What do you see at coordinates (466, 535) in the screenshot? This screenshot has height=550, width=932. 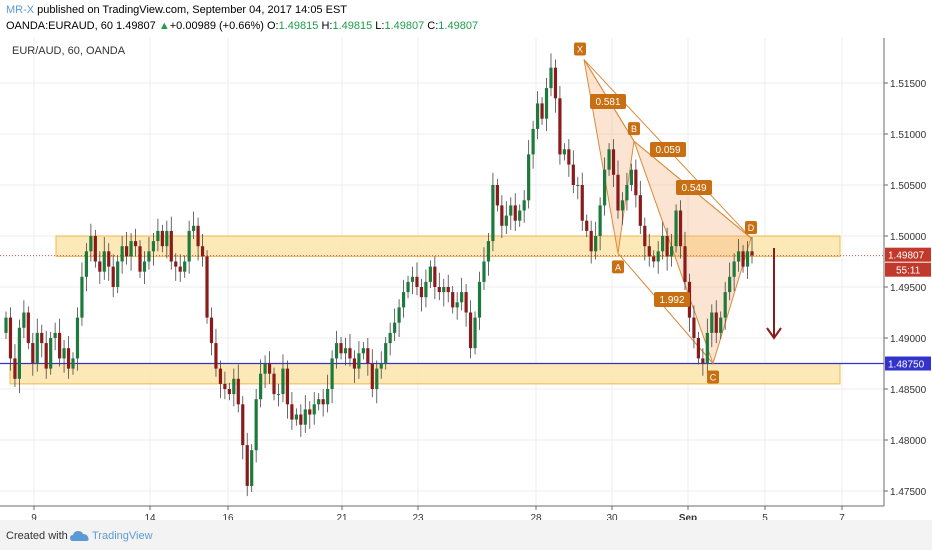 I see `footer: Created with TradingView` at bounding box center [466, 535].